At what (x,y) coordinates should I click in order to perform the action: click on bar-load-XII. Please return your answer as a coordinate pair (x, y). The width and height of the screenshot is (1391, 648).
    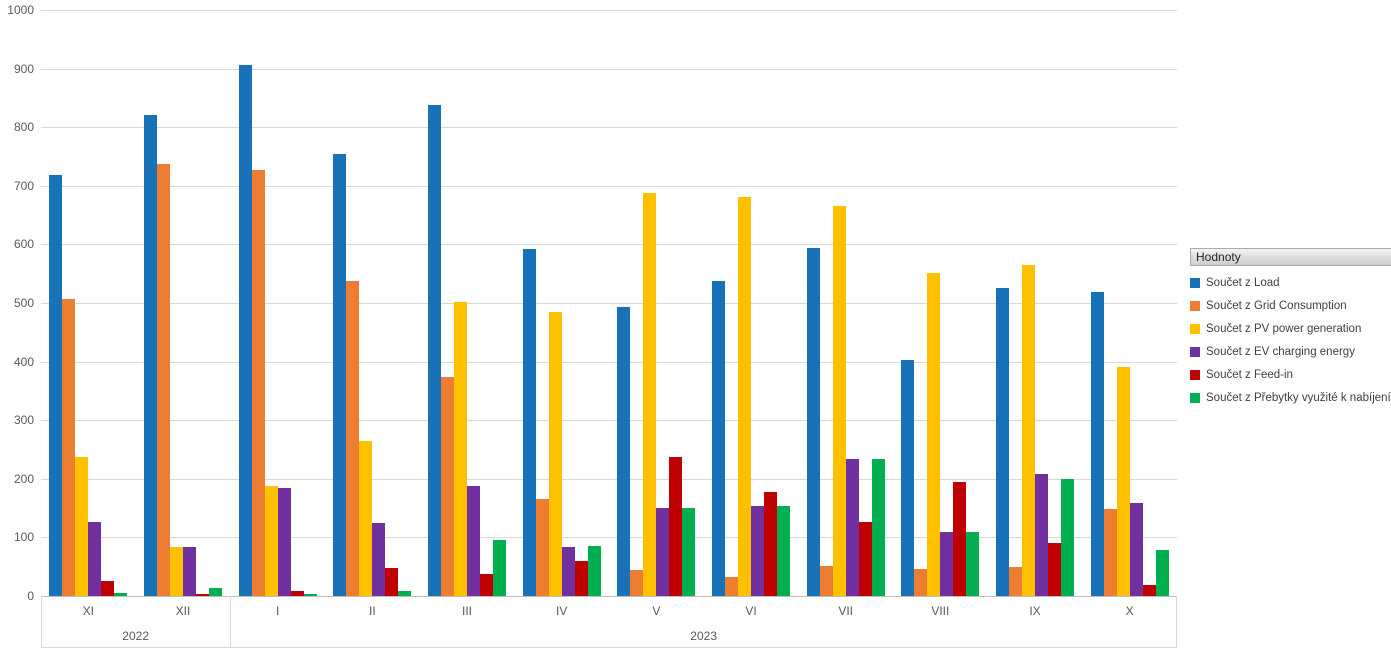
    Looking at the image, I should click on (150, 355).